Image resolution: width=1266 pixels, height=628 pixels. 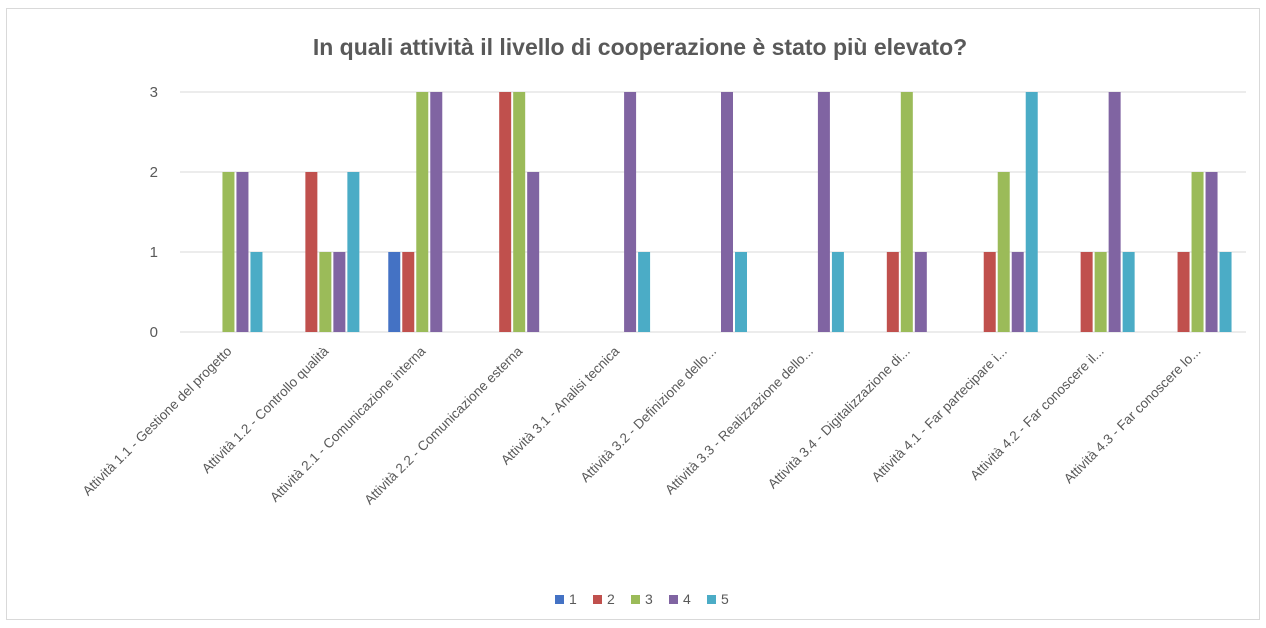 What do you see at coordinates (154, 172) in the screenshot?
I see `y-tick-label: 2` at bounding box center [154, 172].